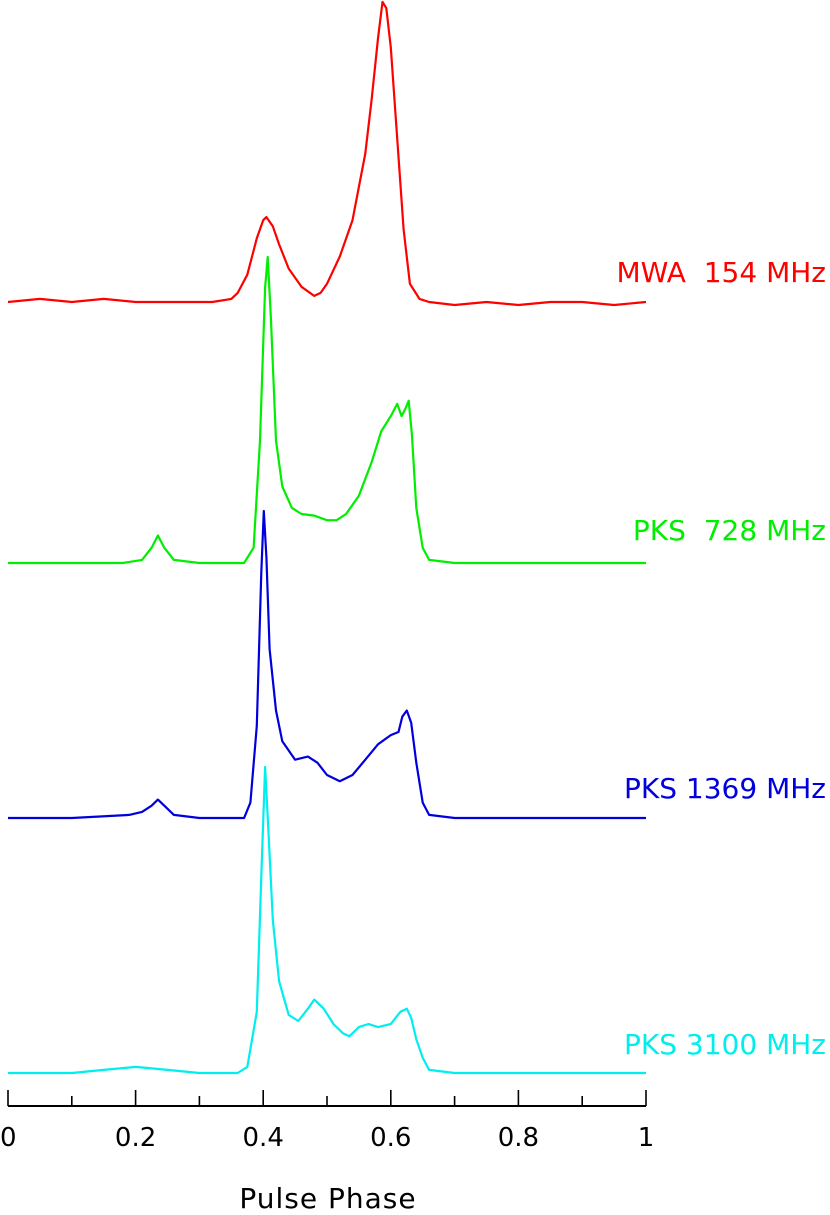  I want to click on series-label-2: PKS 728 MHz, so click(729, 530).